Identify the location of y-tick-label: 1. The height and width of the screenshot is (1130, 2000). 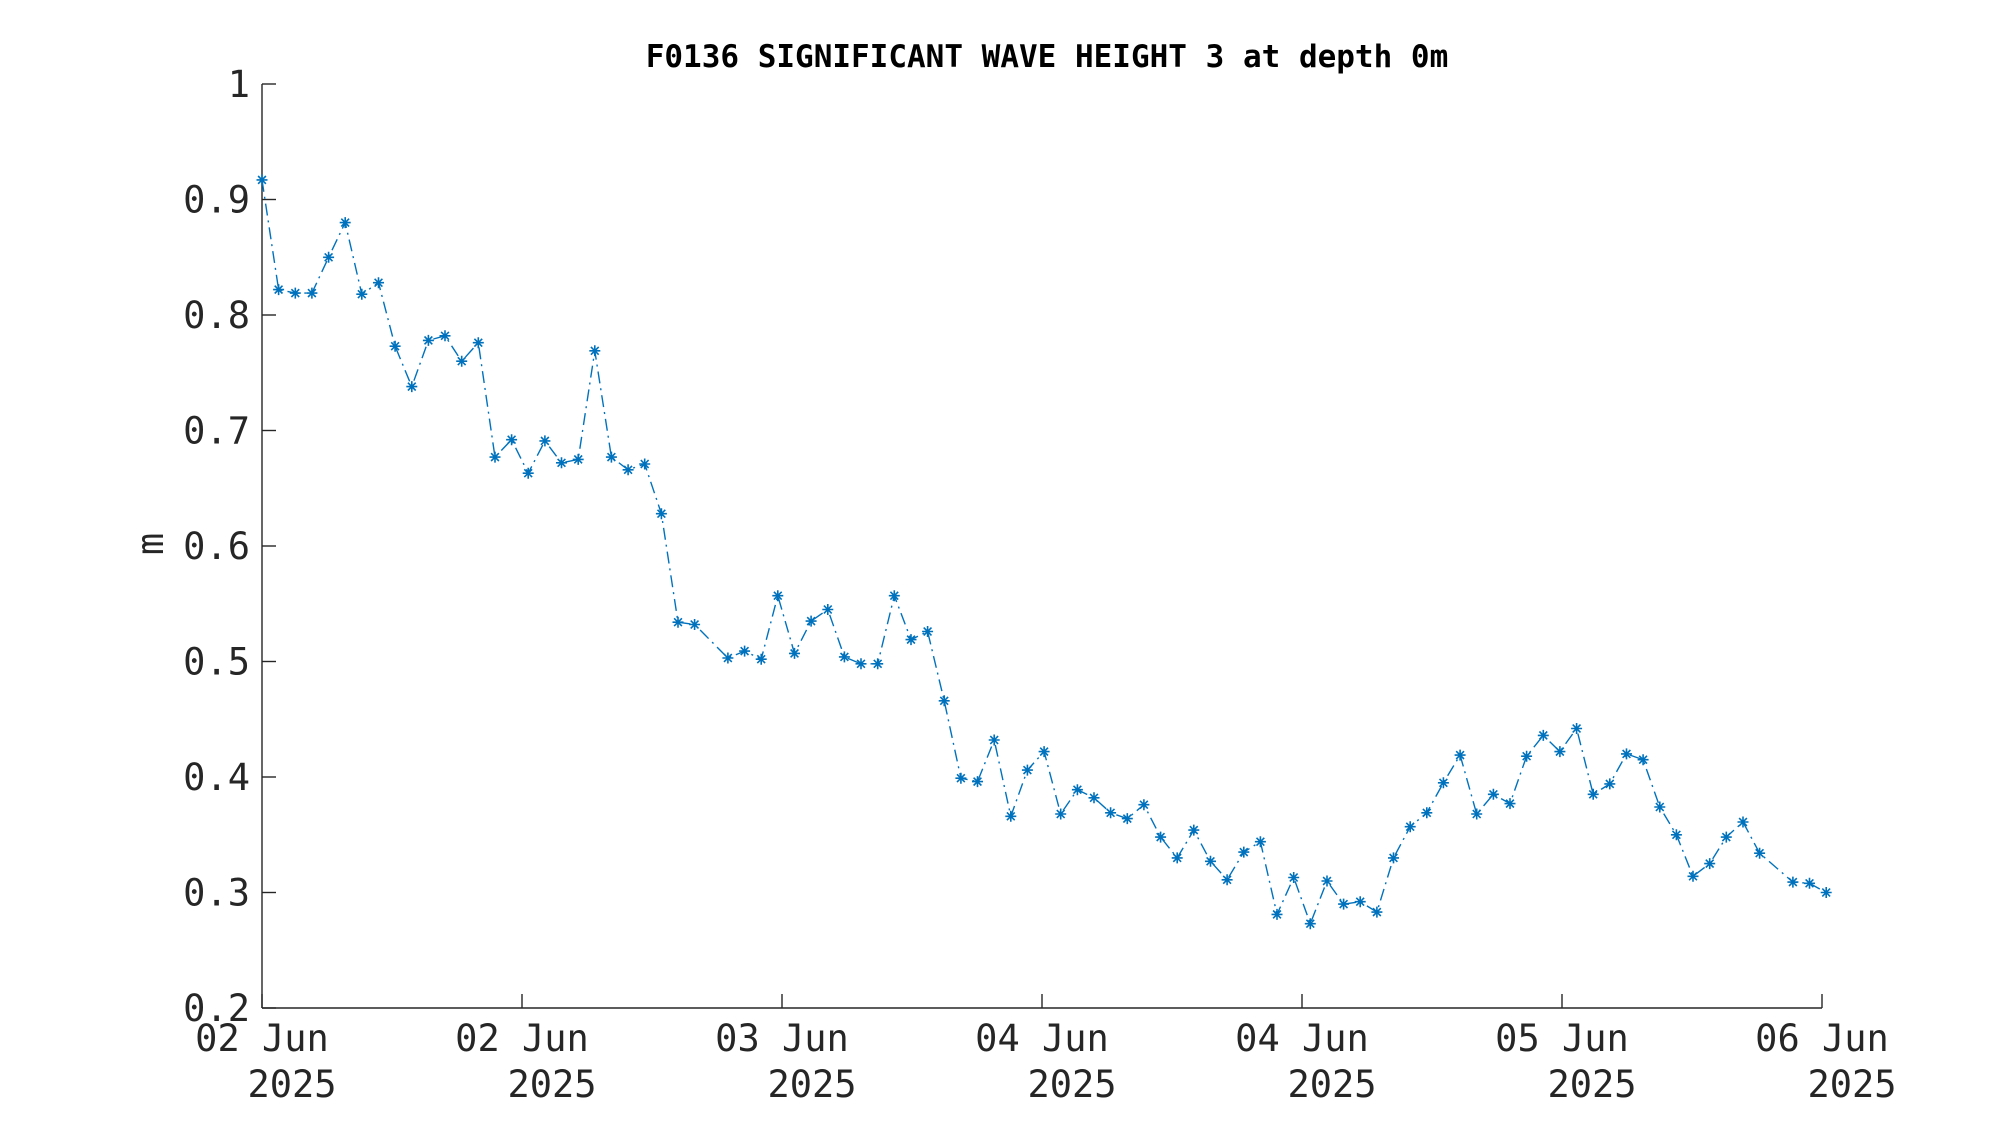
(239, 84).